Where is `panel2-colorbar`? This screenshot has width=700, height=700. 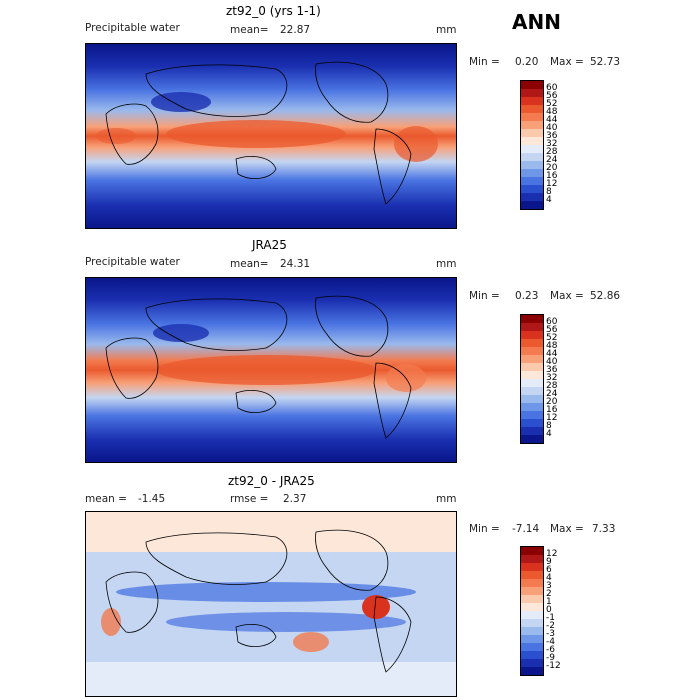
panel2-colorbar is located at coordinates (532, 379).